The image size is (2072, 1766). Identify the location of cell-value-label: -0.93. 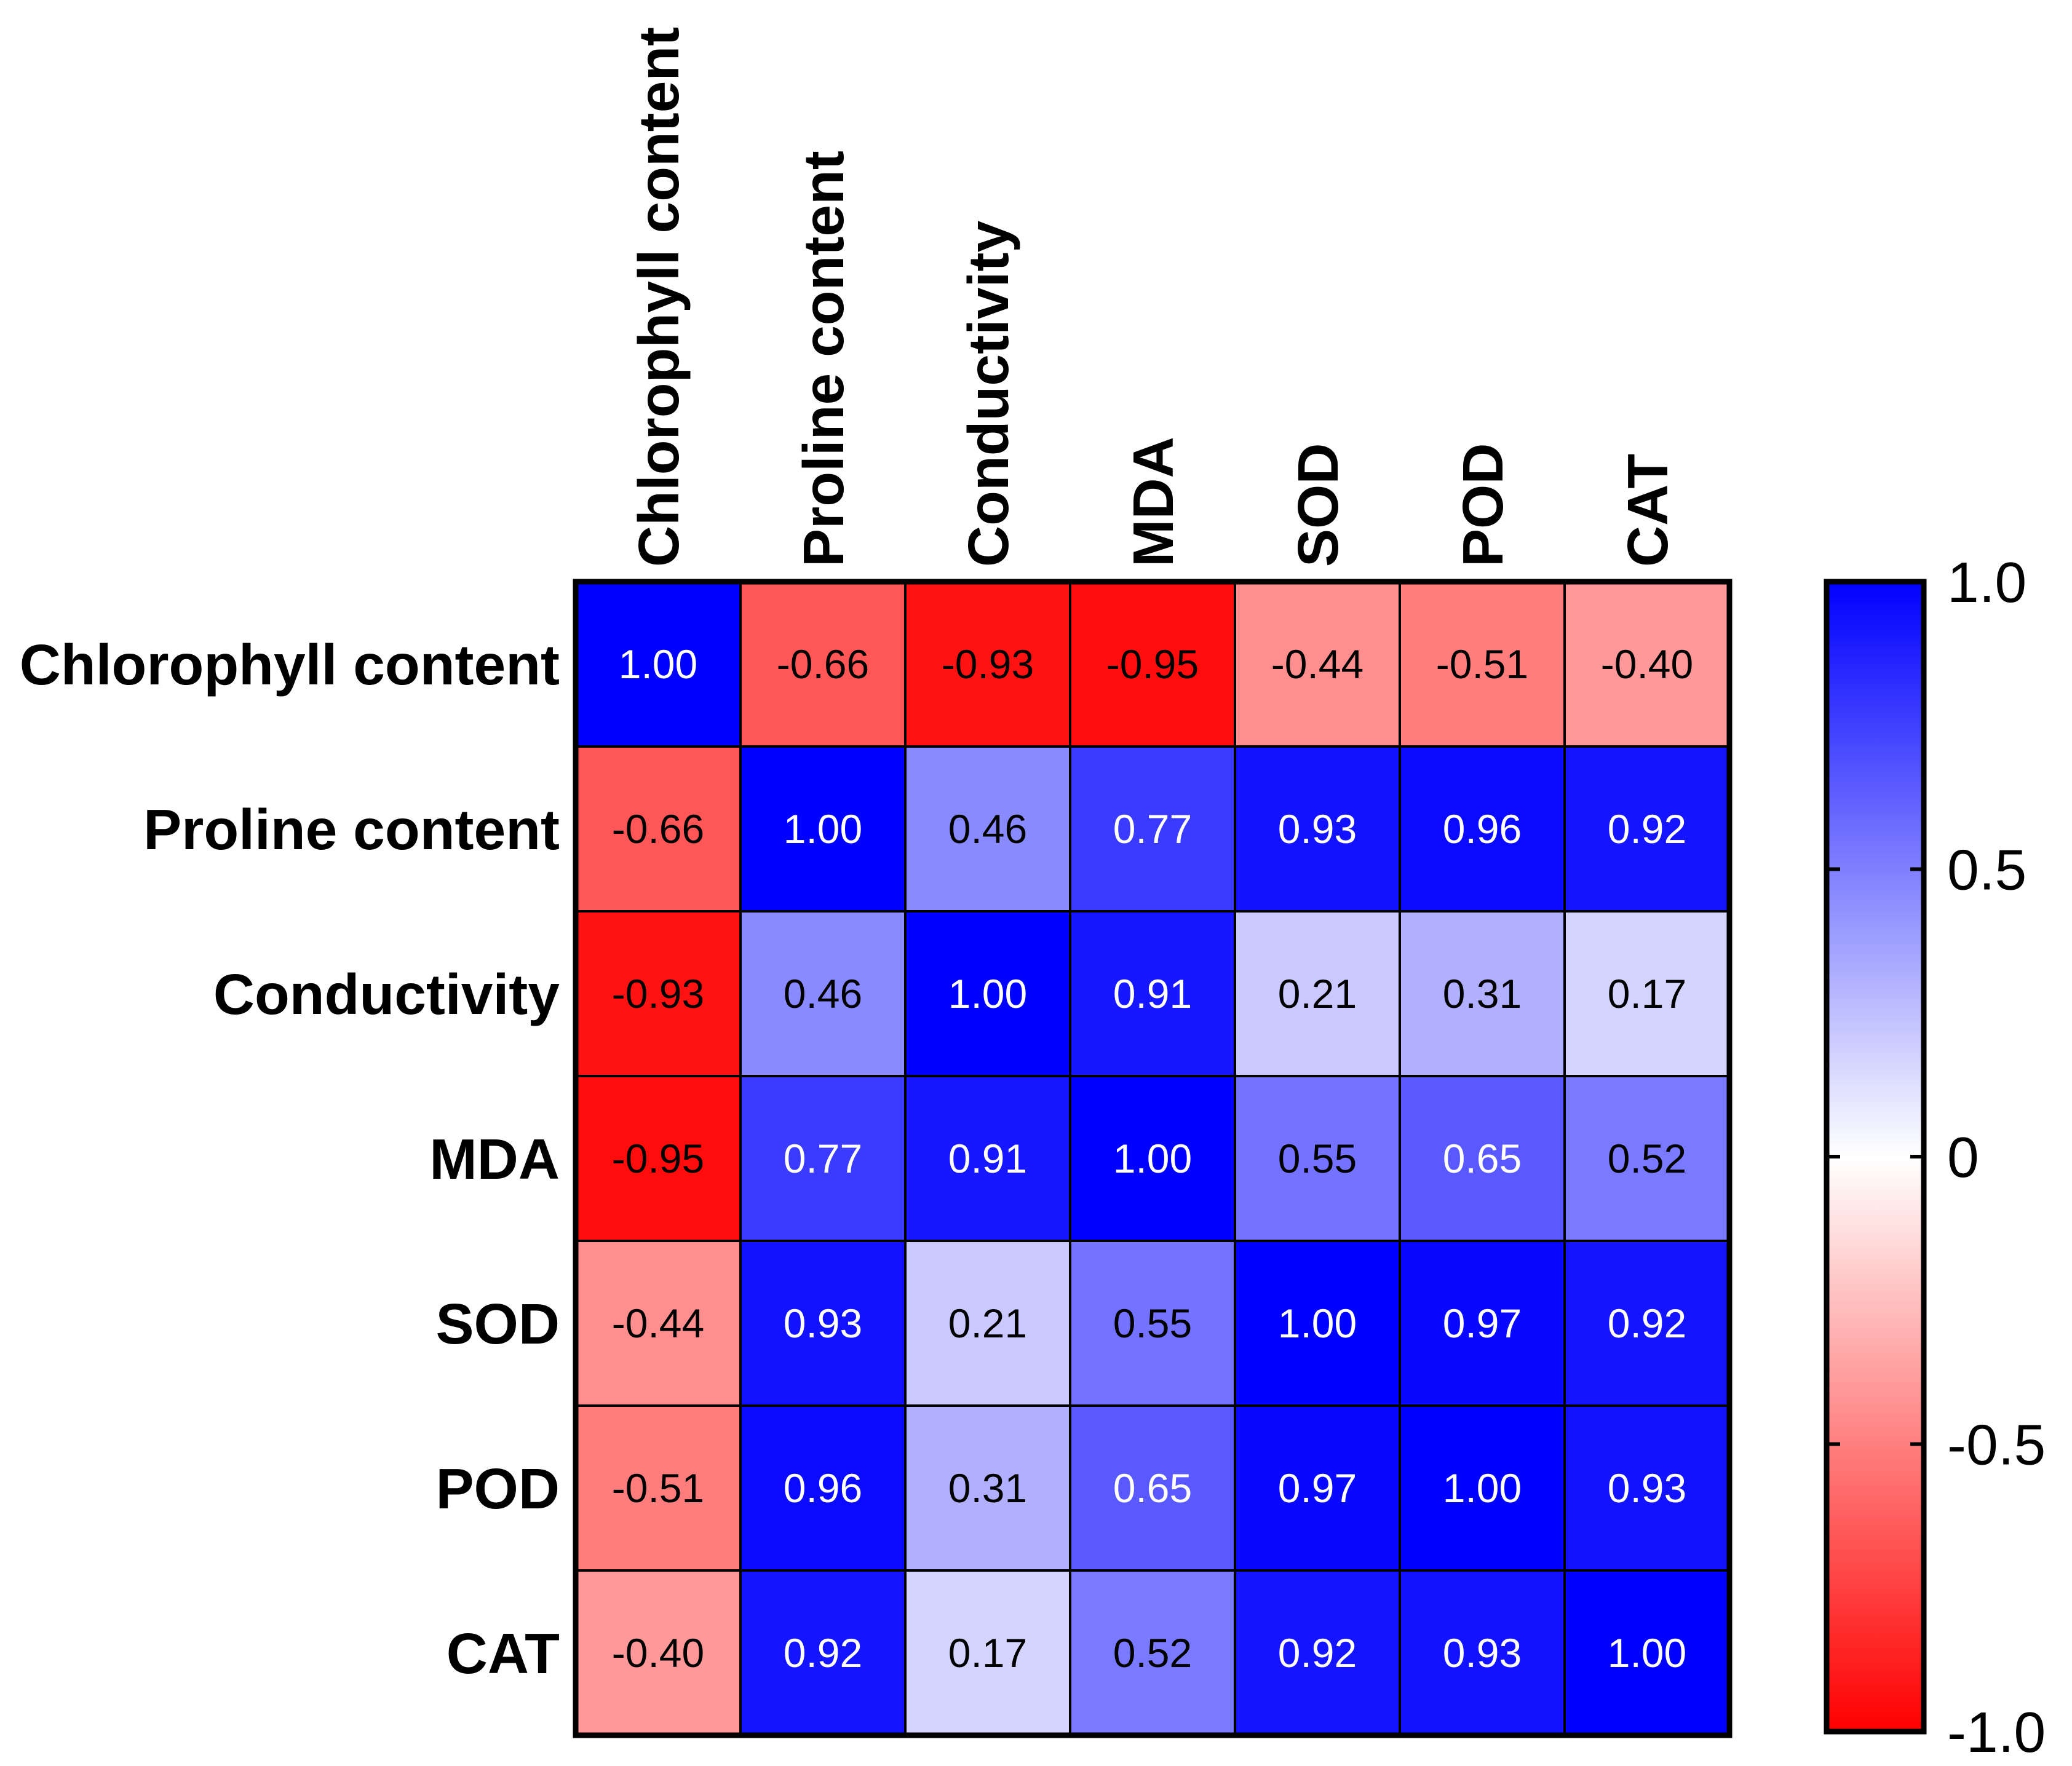
(988, 664).